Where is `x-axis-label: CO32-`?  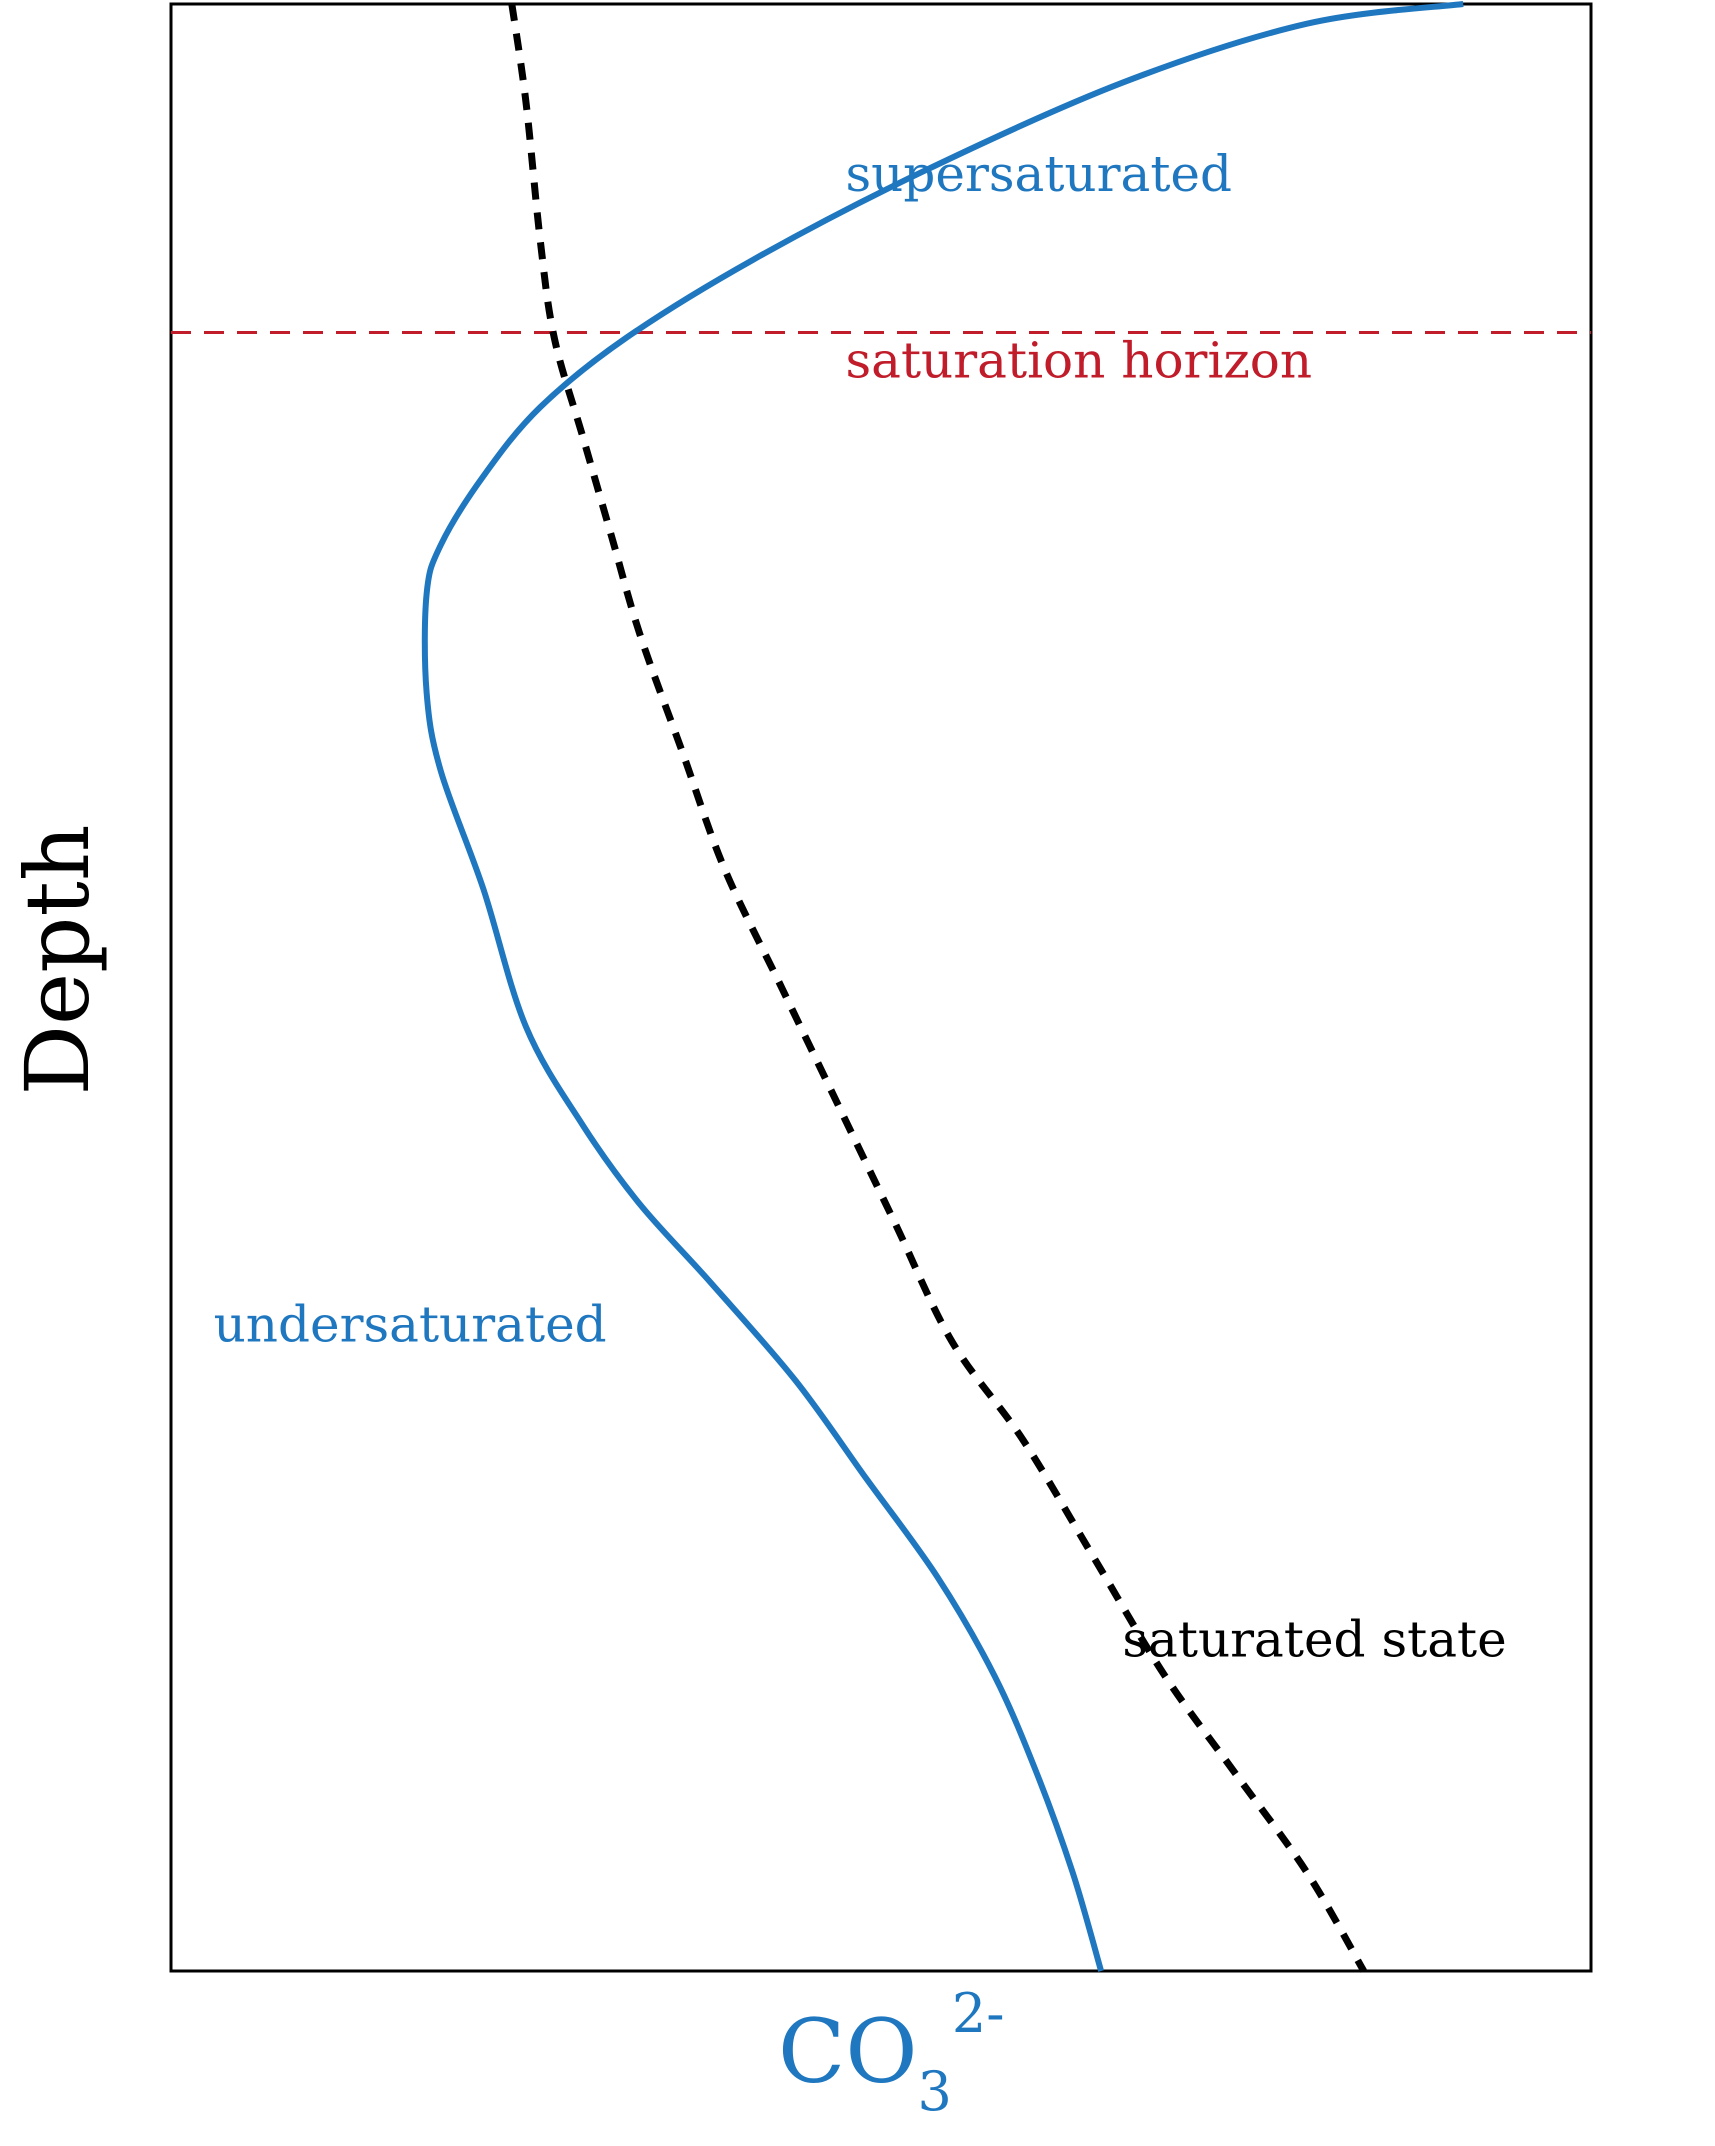 x-axis-label: CO32- is located at coordinates (891, 2052).